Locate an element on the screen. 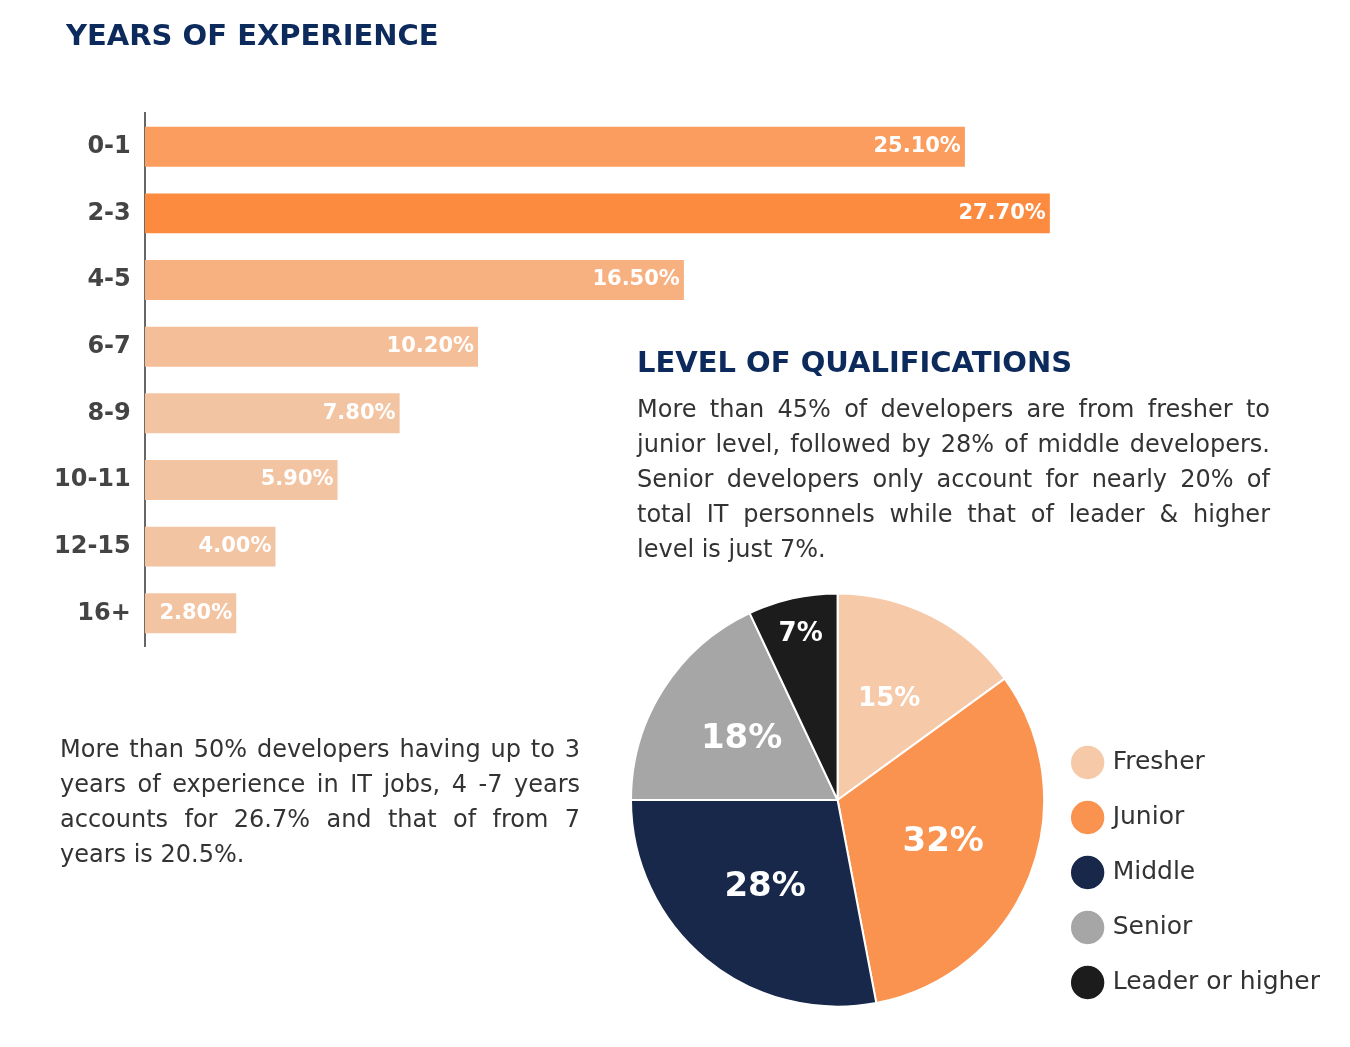  data-label: 28% is located at coordinates (765, 884).